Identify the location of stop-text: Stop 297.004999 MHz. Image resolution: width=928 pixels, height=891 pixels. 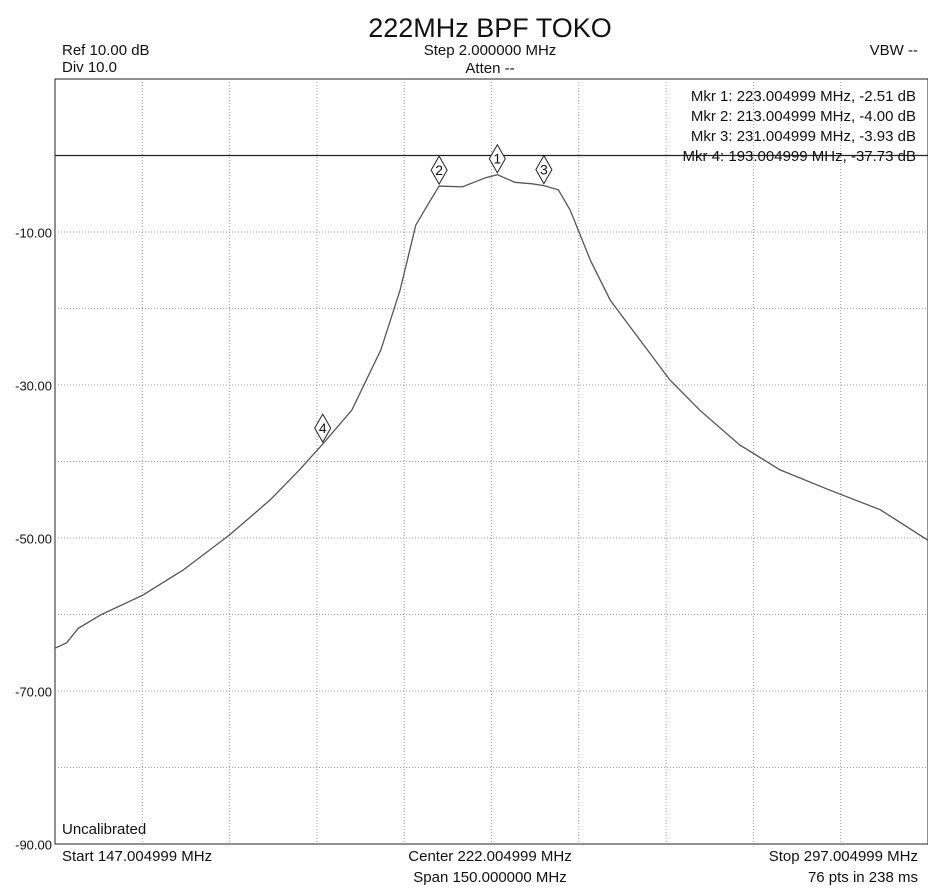
(843, 856).